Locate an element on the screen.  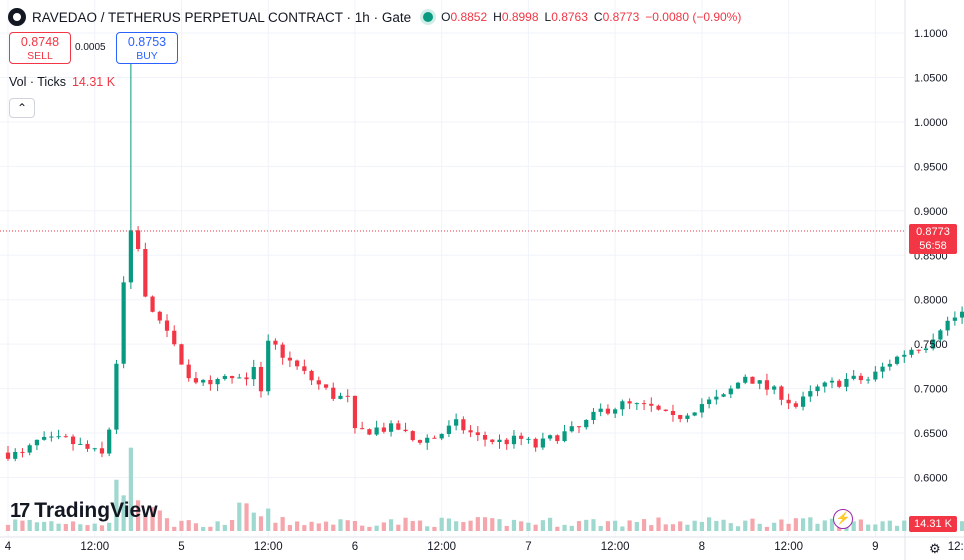
gear-icon: ⚙ is located at coordinates (935, 548).